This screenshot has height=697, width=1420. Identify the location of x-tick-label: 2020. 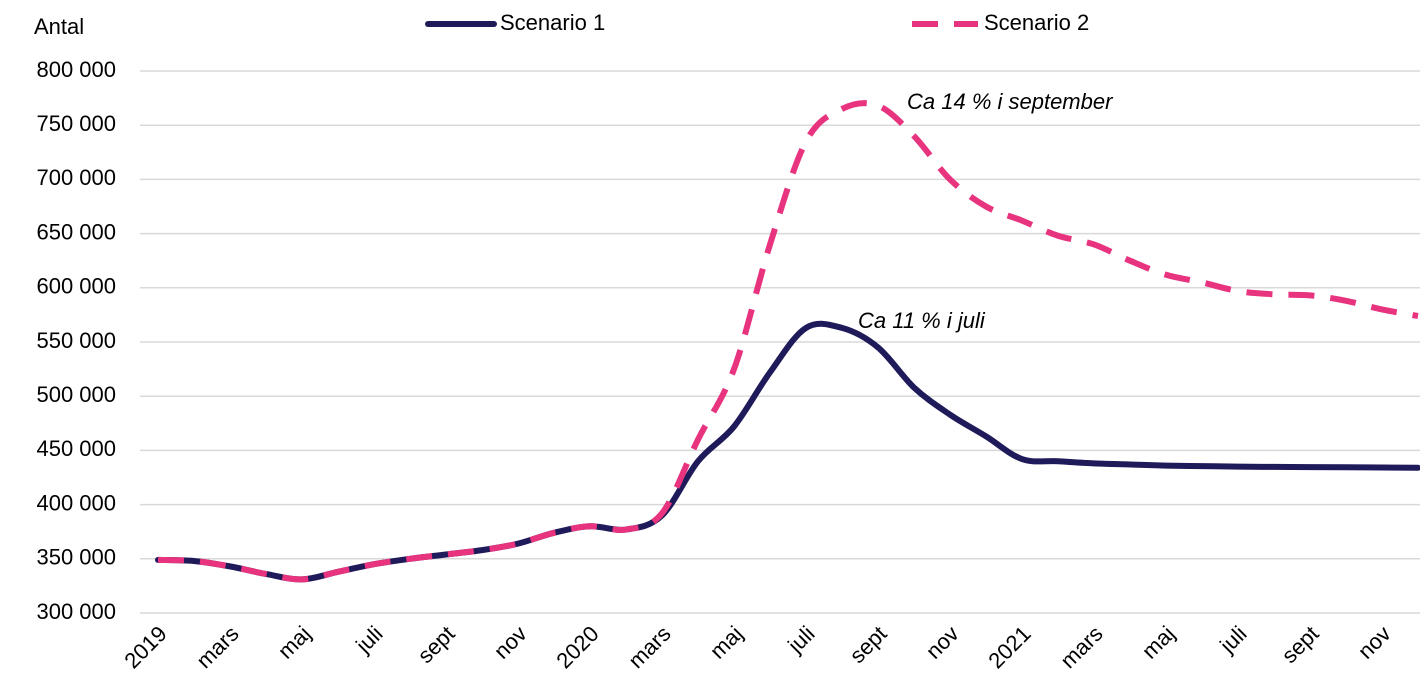
(577, 647).